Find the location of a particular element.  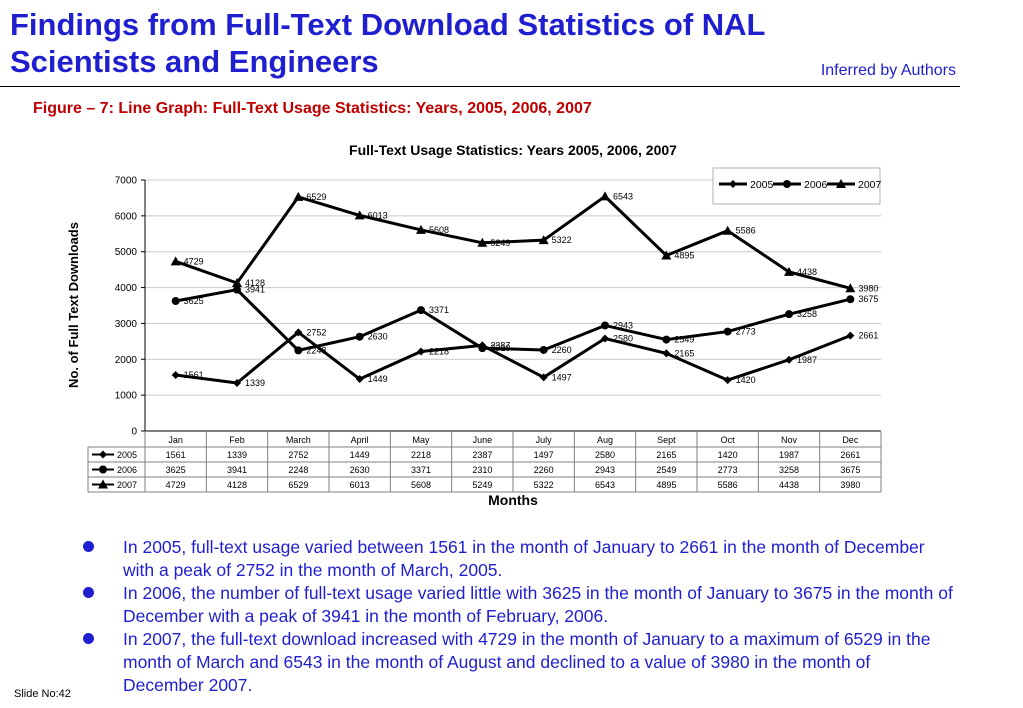

data-label-2005: 2387 is located at coordinates (500, 345).